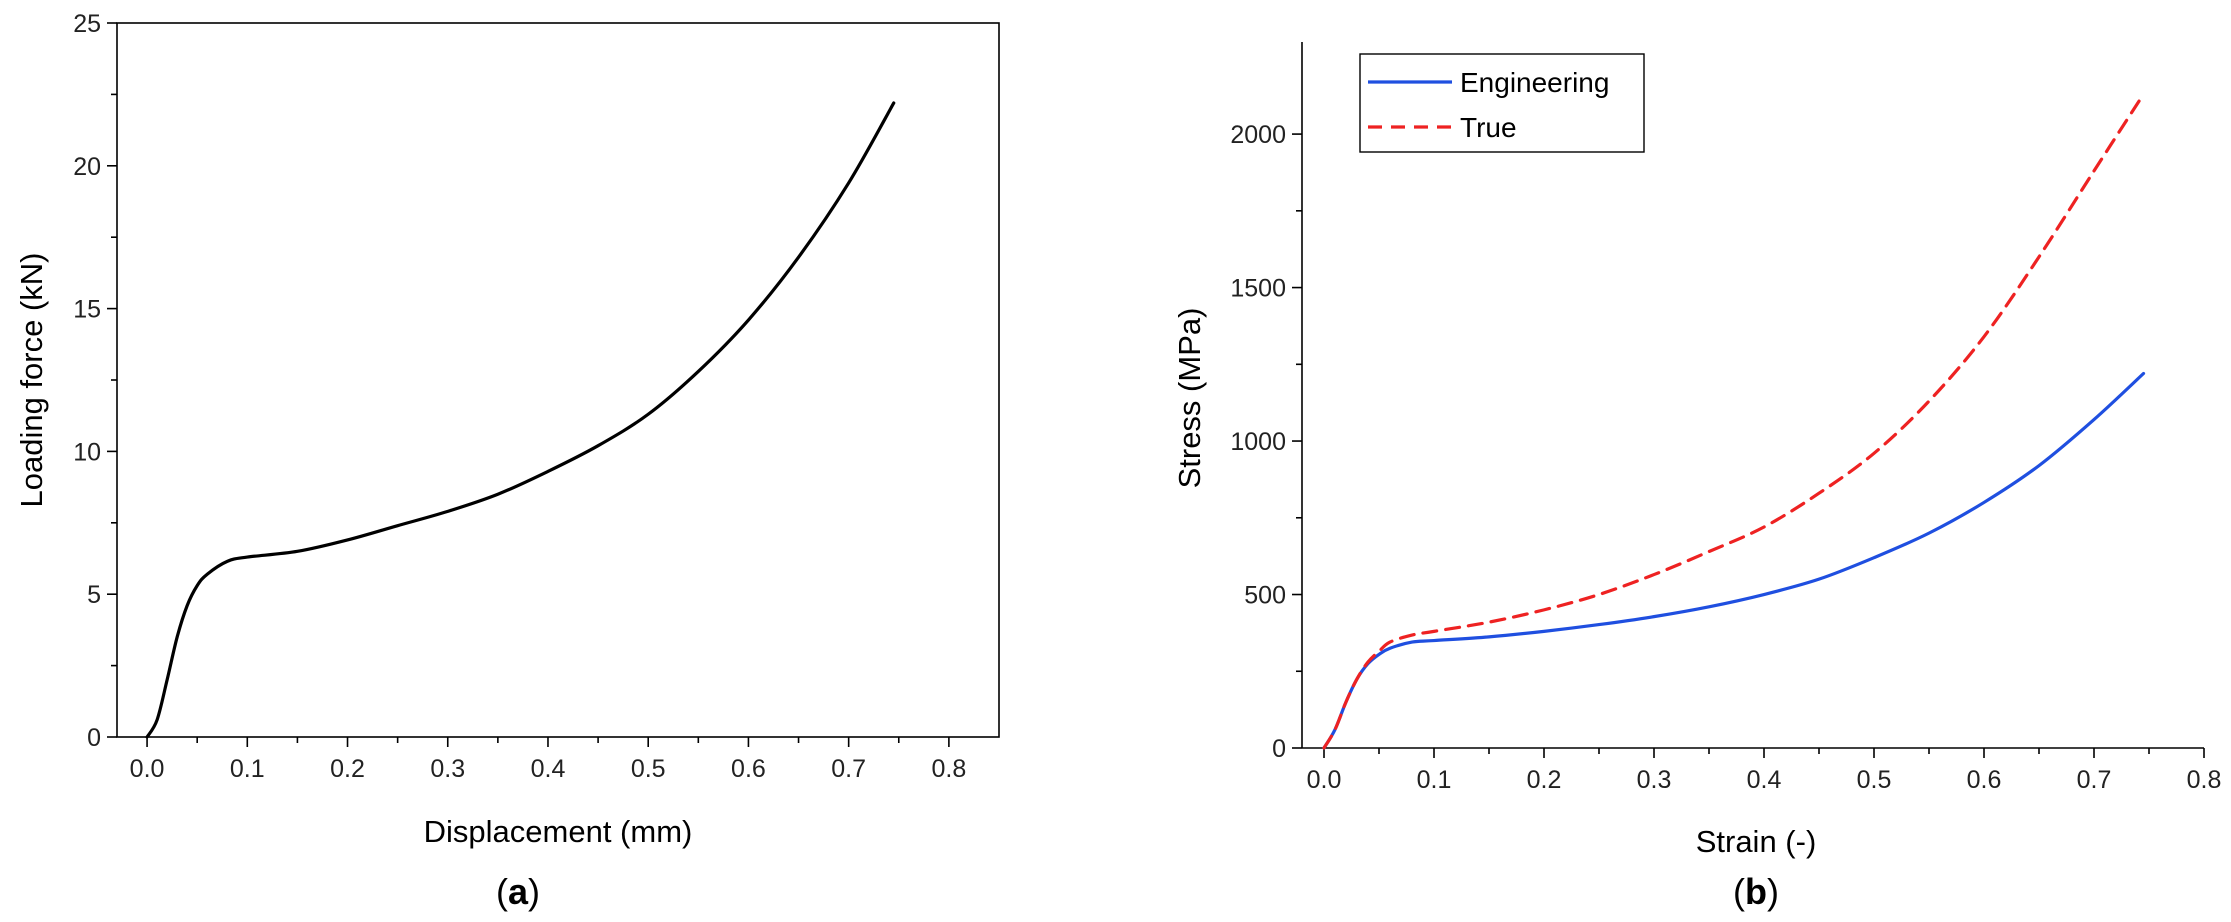  I want to click on legend-box, so click(1502, 103).